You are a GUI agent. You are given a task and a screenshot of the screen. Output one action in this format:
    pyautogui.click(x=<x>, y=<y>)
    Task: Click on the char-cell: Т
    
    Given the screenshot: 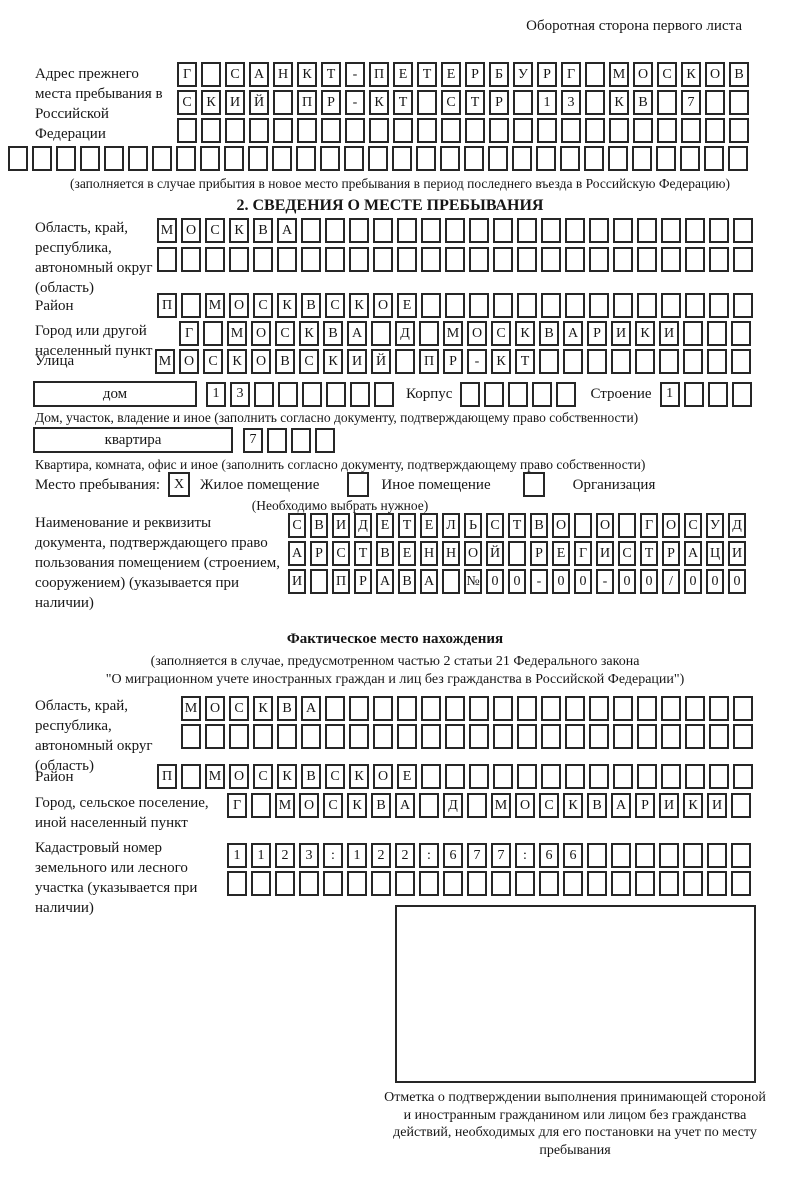 What is the action you would take?
    pyautogui.click(x=363, y=553)
    